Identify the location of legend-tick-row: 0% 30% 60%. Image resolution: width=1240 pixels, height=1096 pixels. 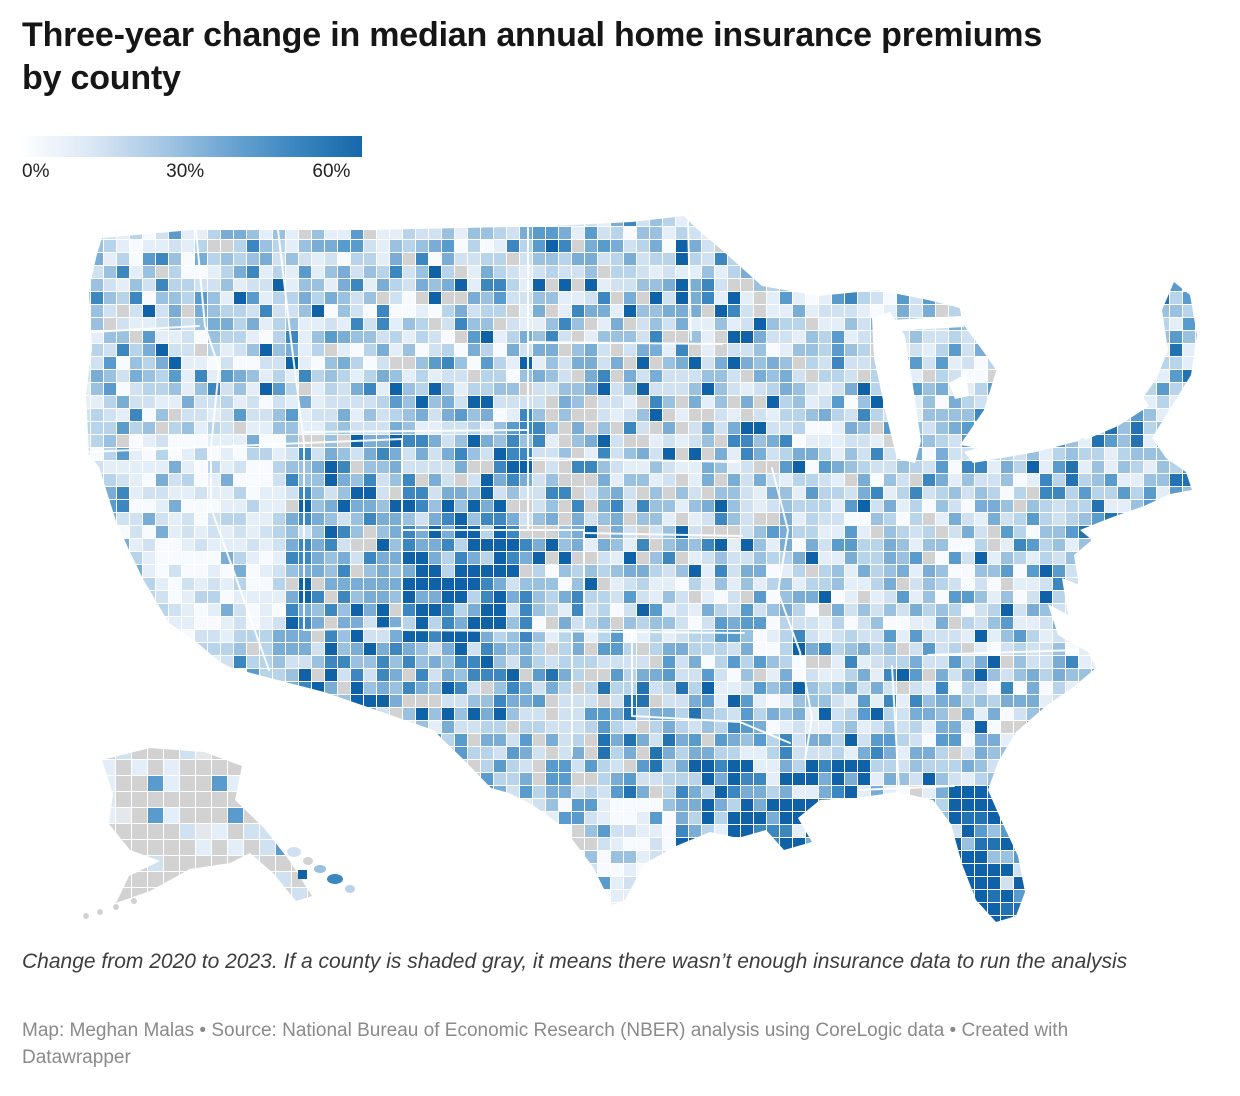
(192, 174).